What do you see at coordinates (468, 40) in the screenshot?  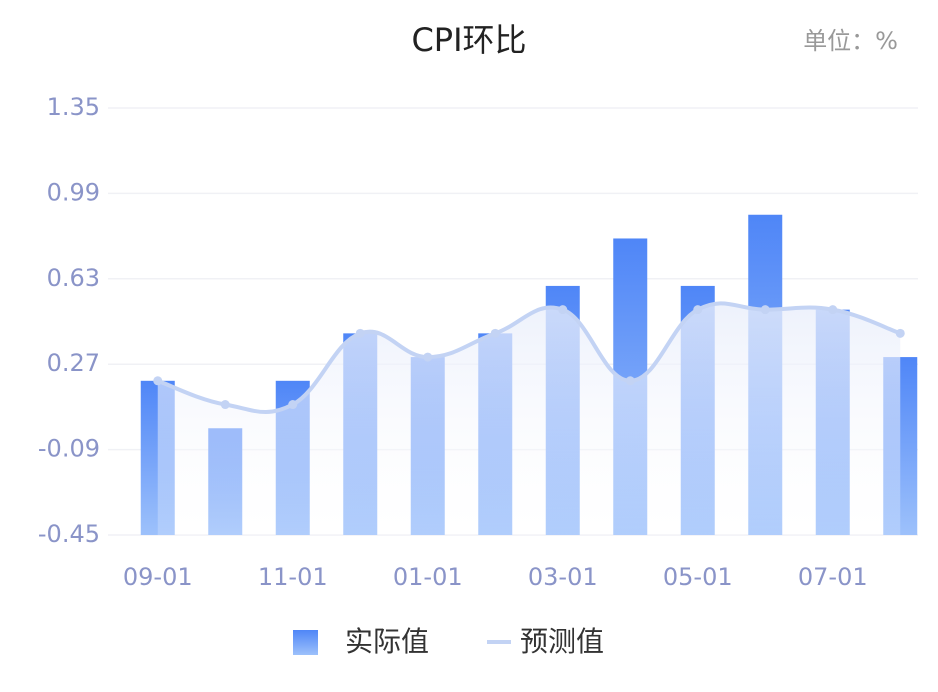 I see `chart-title: CPI环比` at bounding box center [468, 40].